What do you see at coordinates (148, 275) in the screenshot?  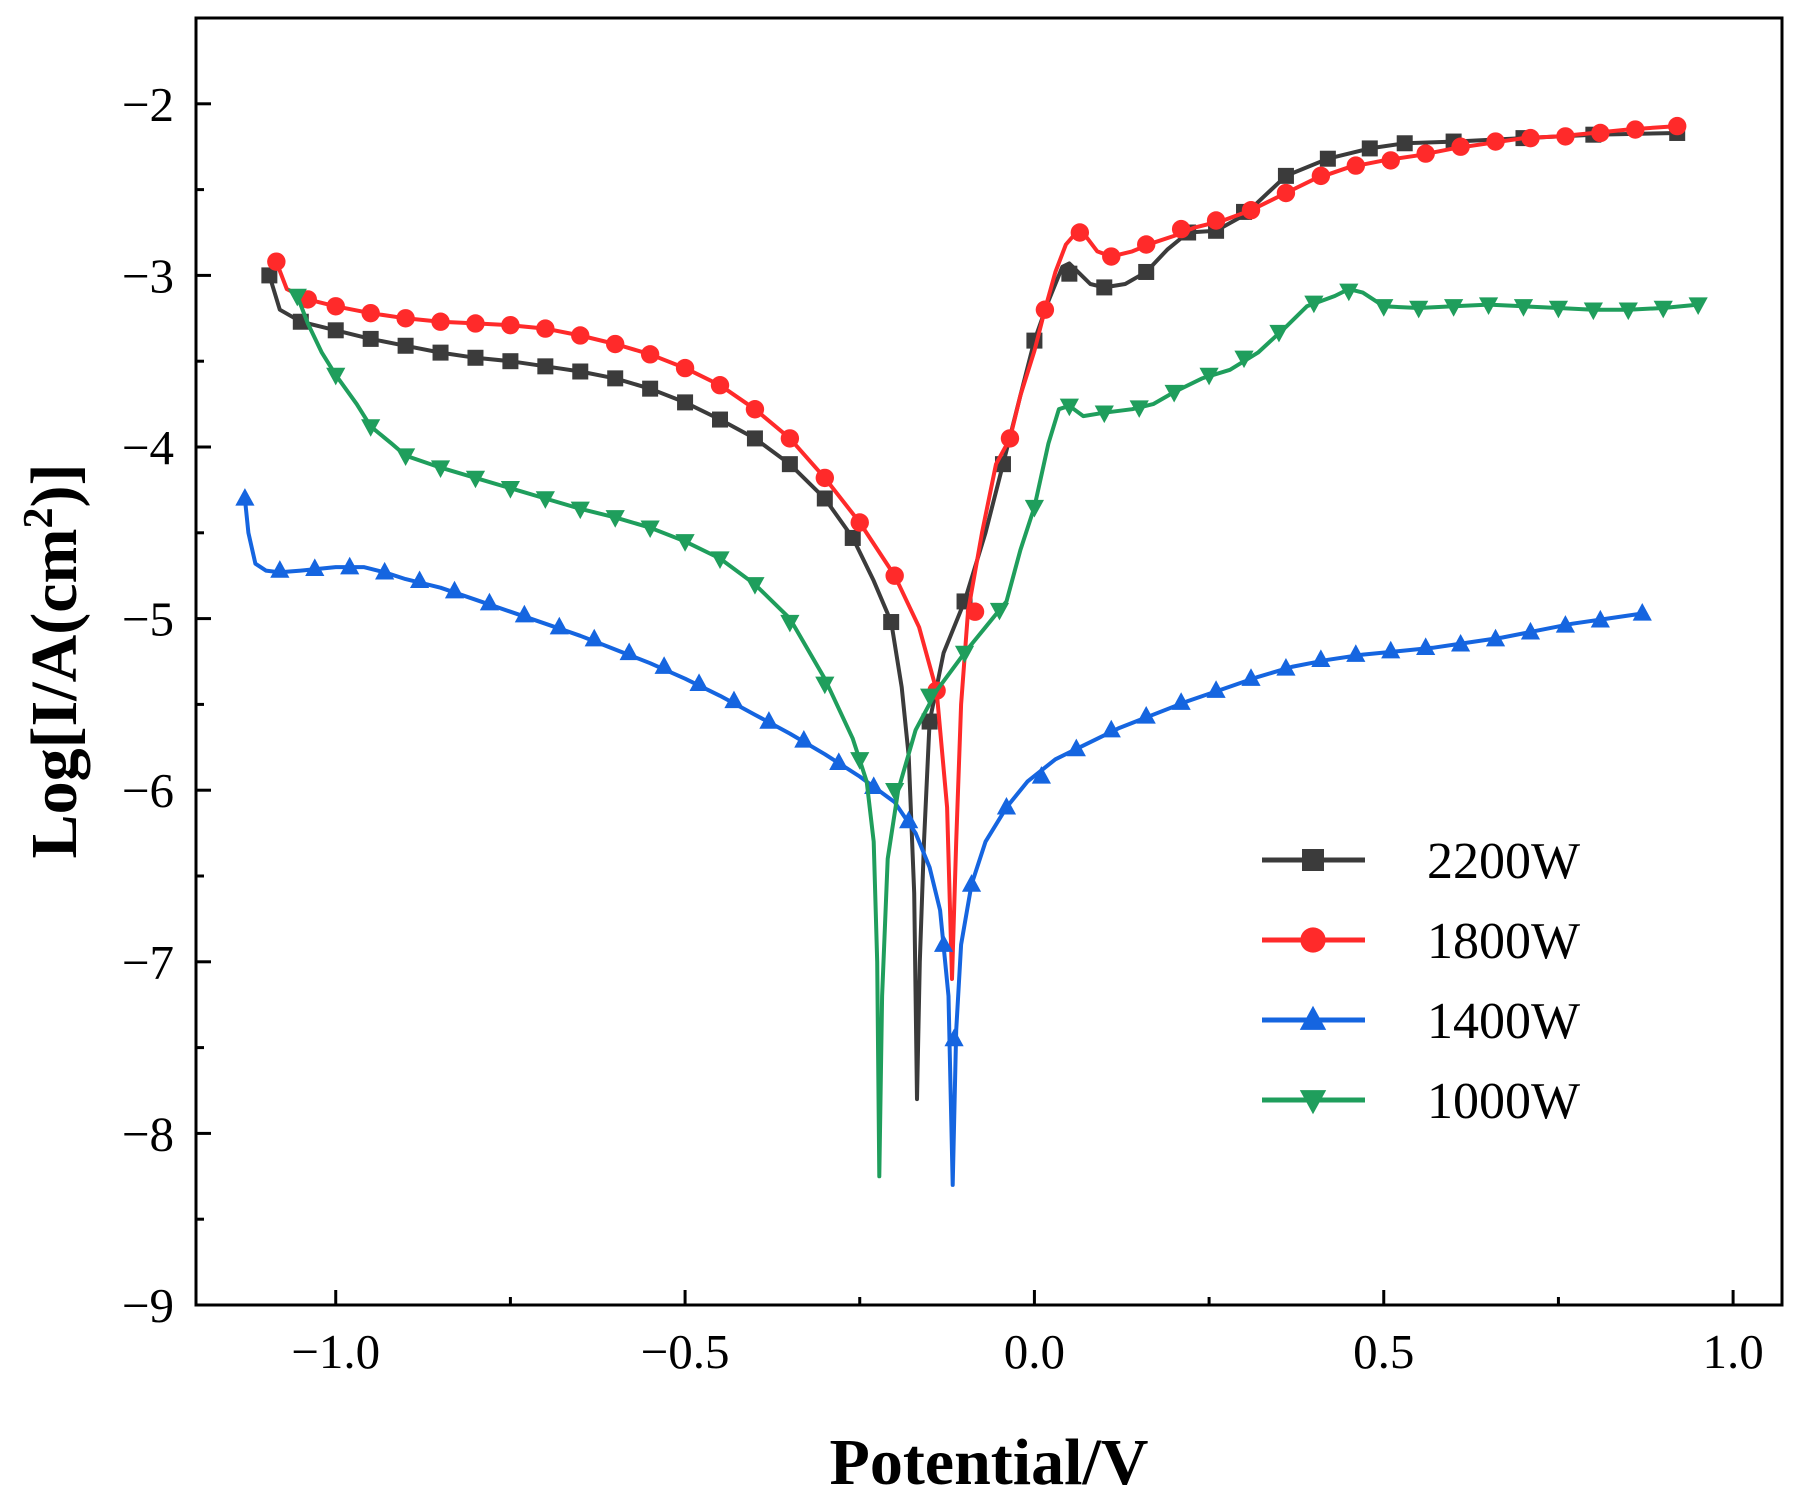 I see `y-tick-label: −3` at bounding box center [148, 275].